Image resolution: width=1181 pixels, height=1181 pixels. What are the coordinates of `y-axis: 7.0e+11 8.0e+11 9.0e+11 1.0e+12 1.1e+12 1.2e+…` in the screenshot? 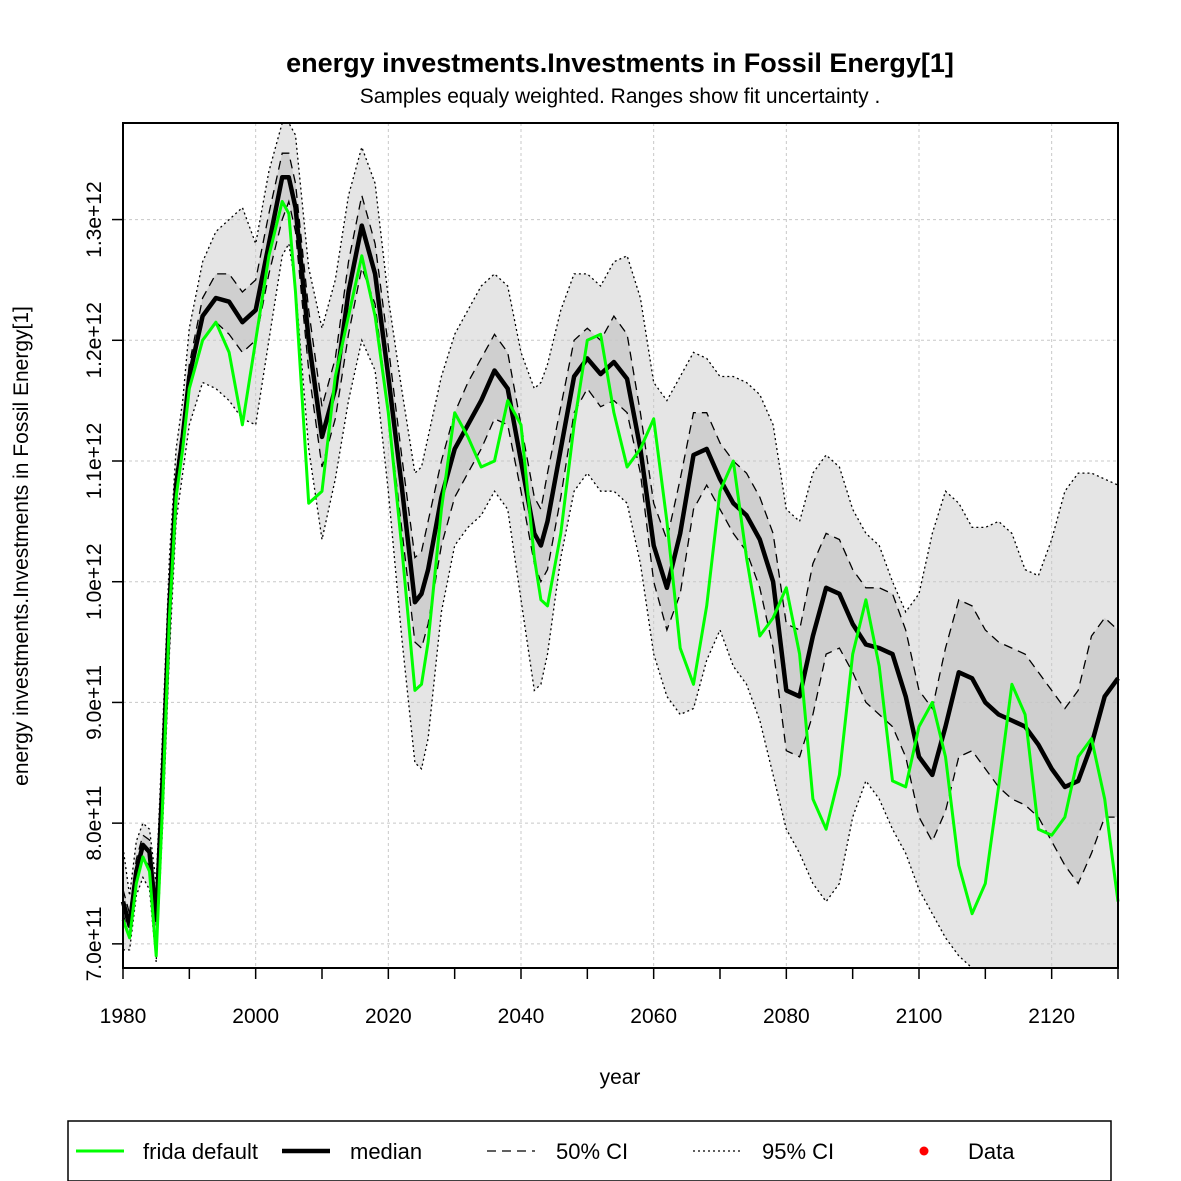 It's located at (103, 581).